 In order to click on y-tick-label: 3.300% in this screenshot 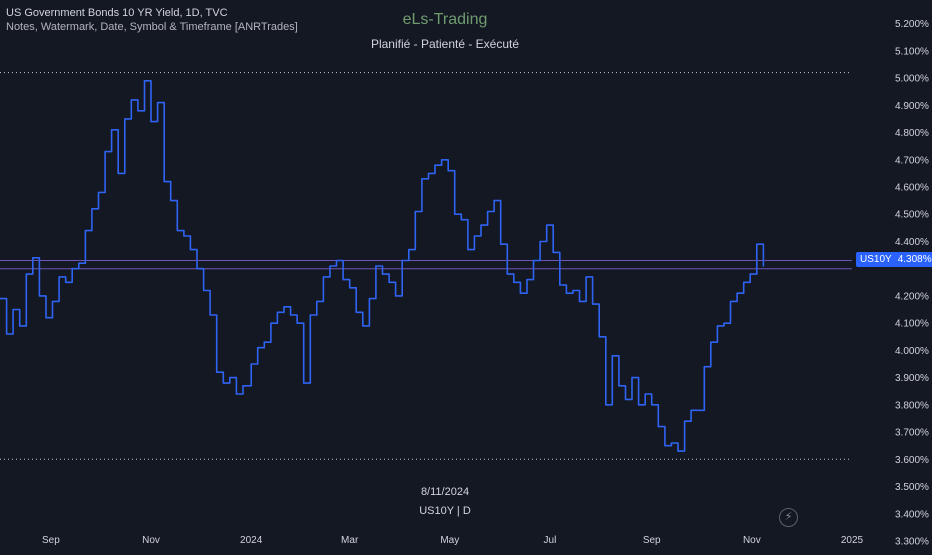, I will do `click(912, 542)`.